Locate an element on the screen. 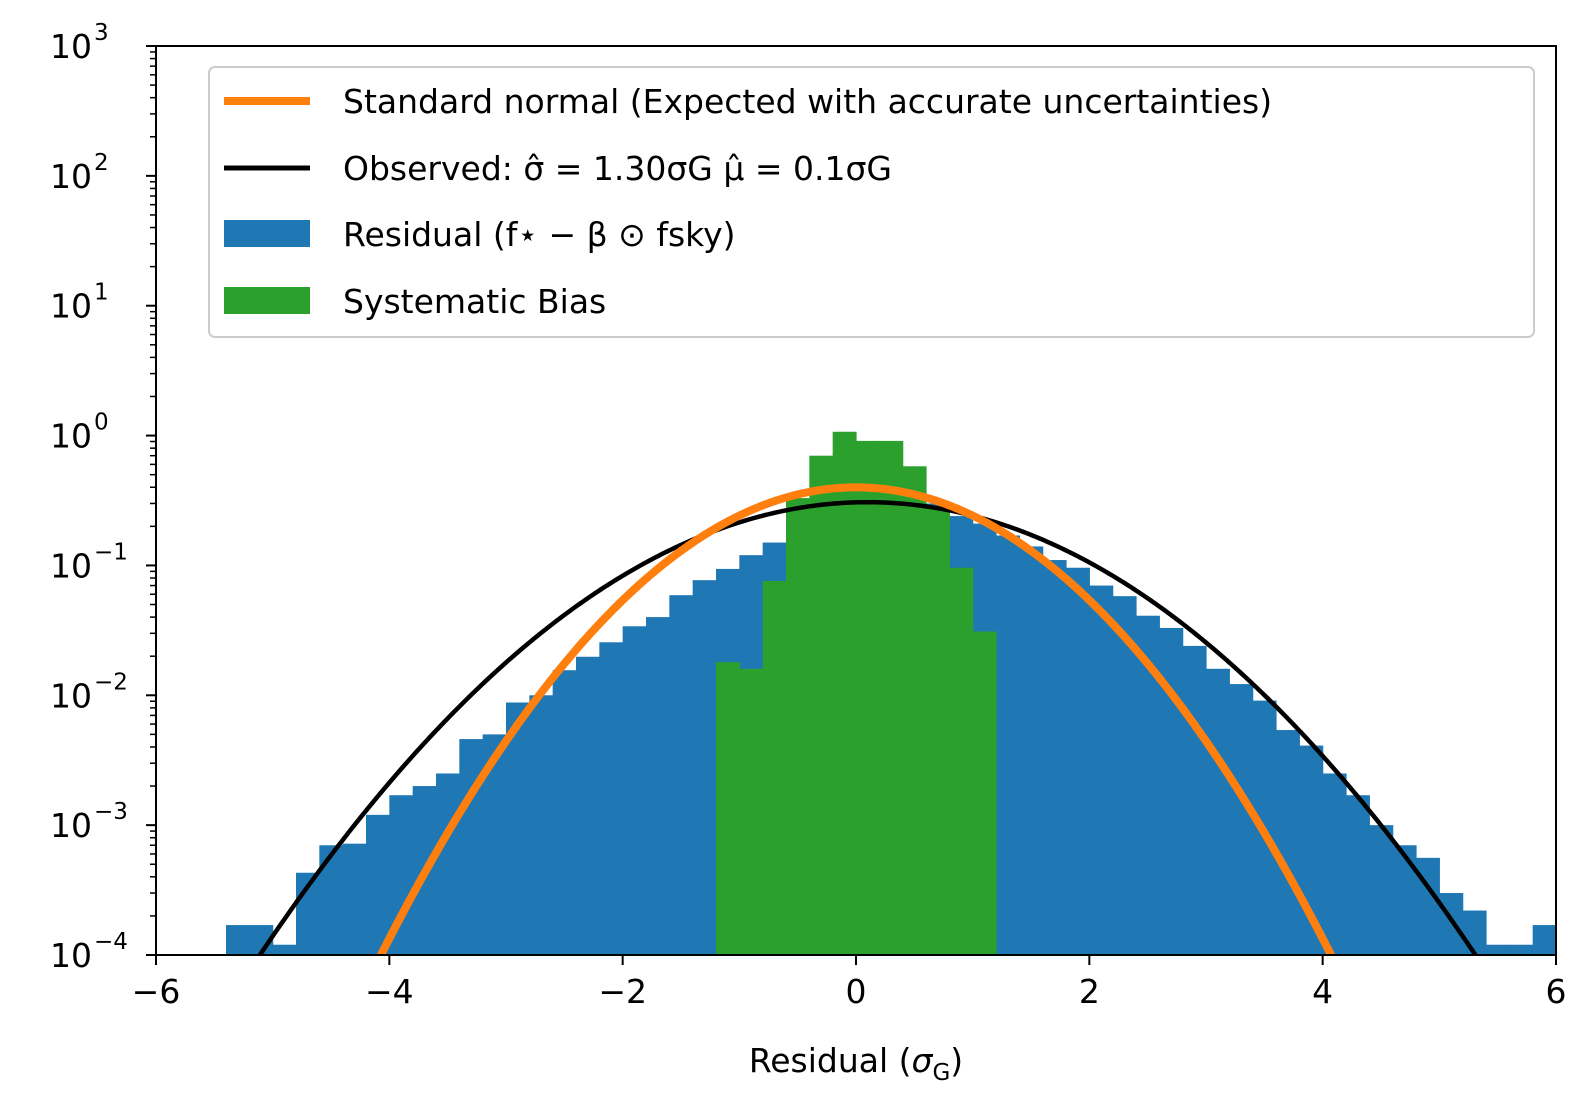 This screenshot has width=1594, height=1108. x-tick-label-6: 6 is located at coordinates (1556, 991).